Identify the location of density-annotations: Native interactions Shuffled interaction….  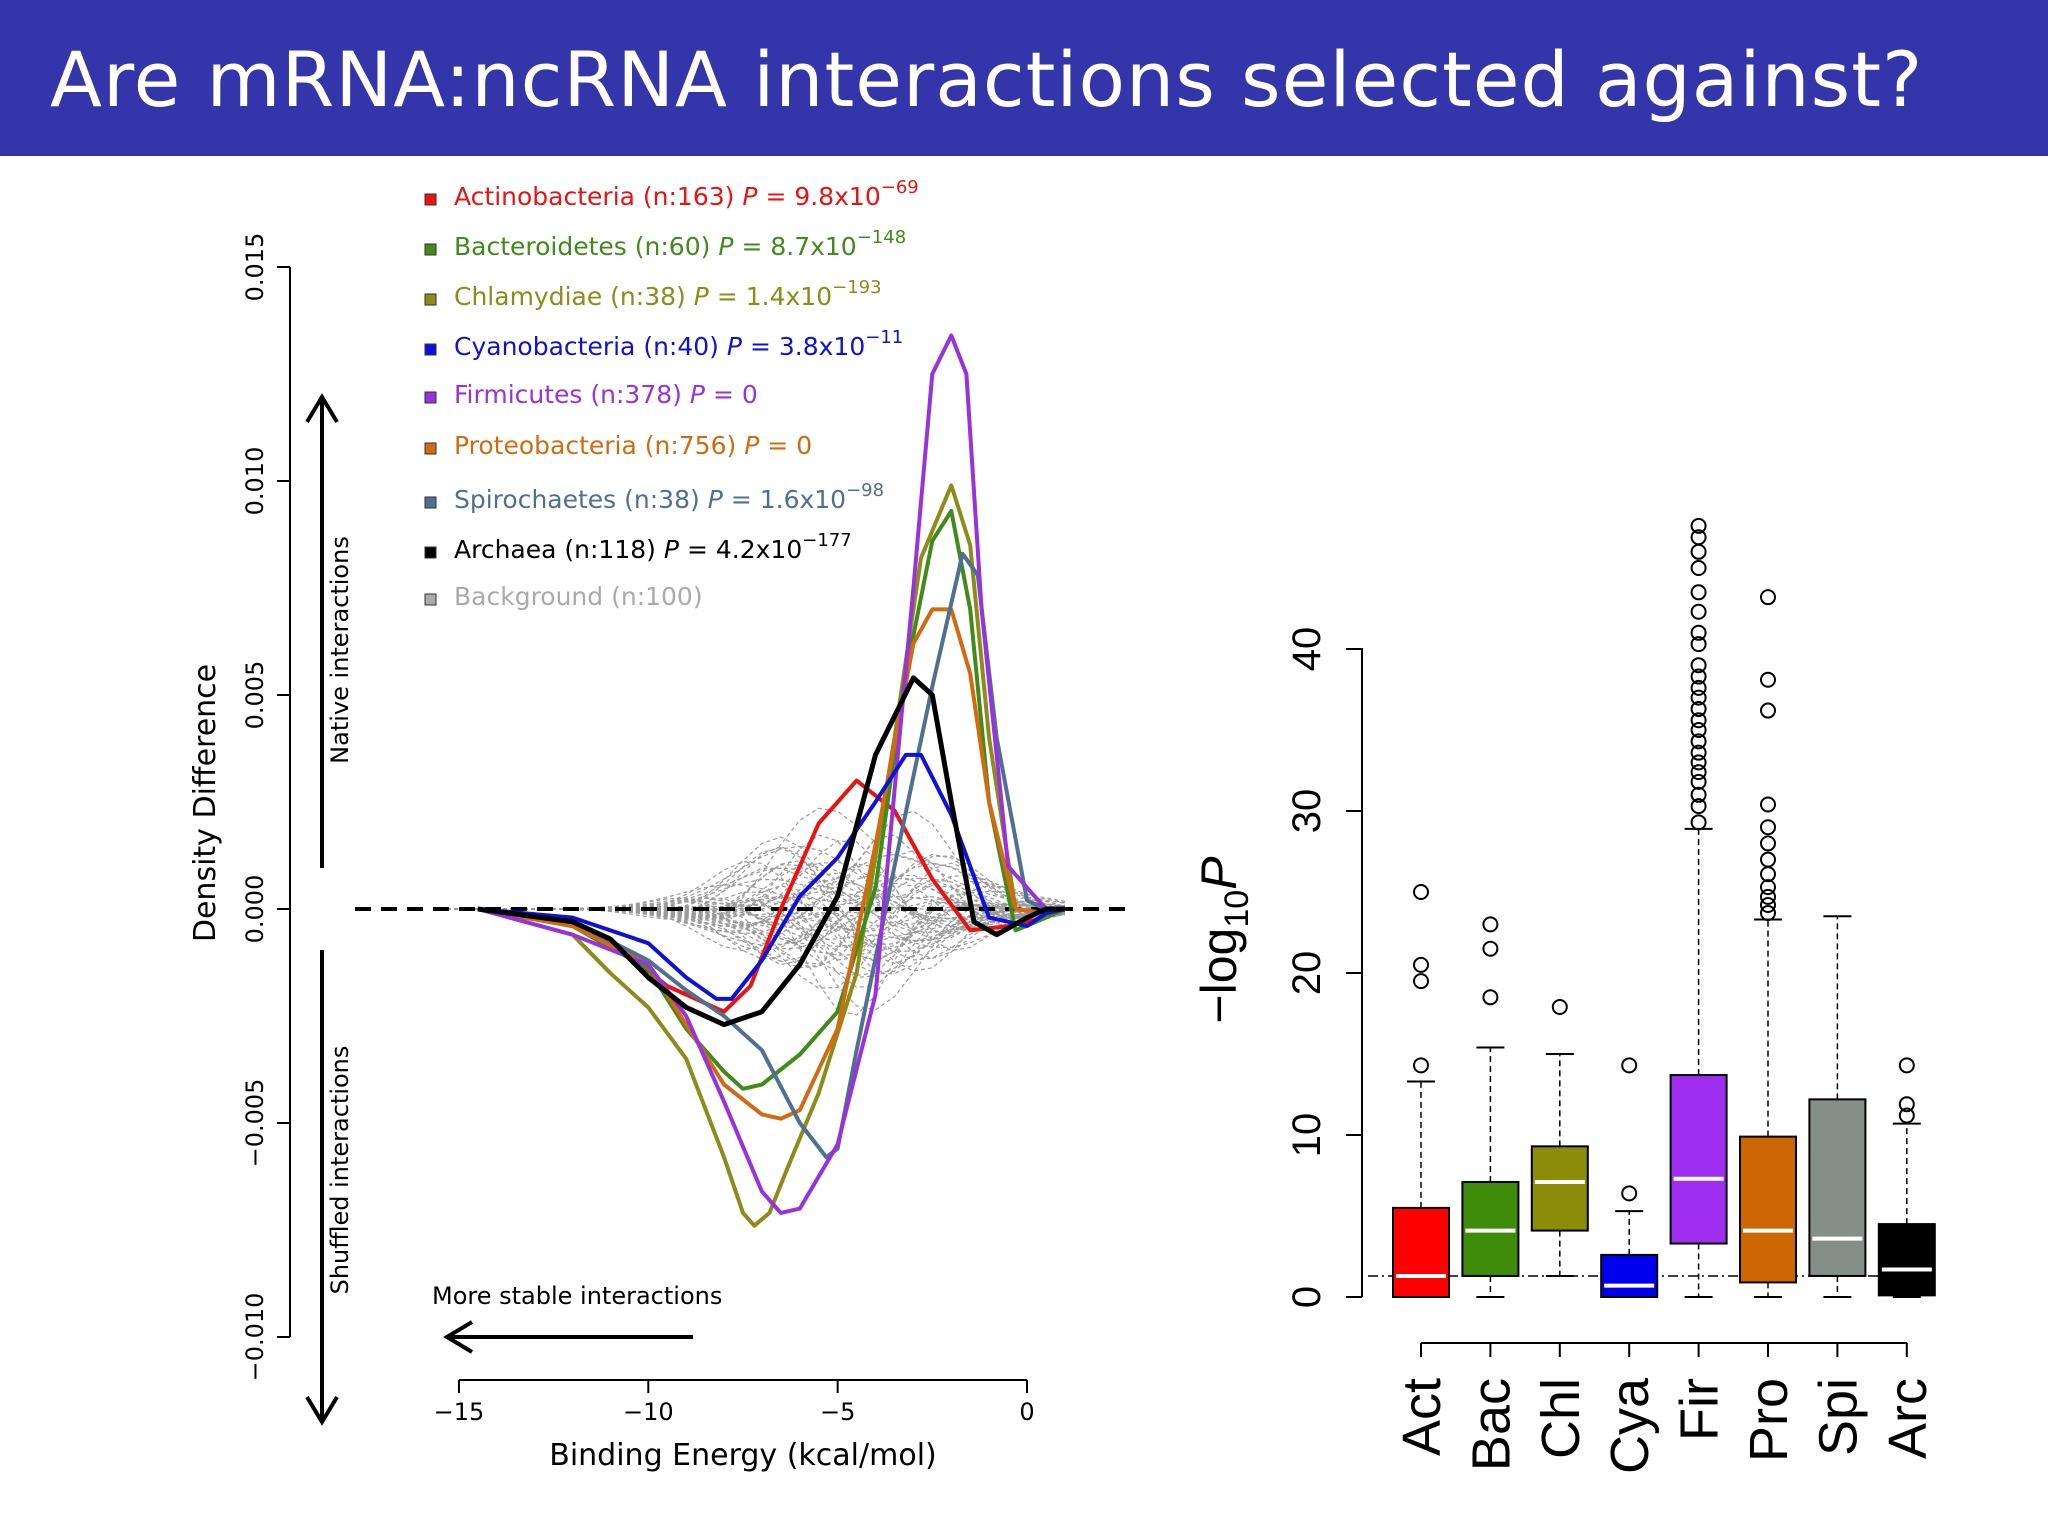
(513, 909).